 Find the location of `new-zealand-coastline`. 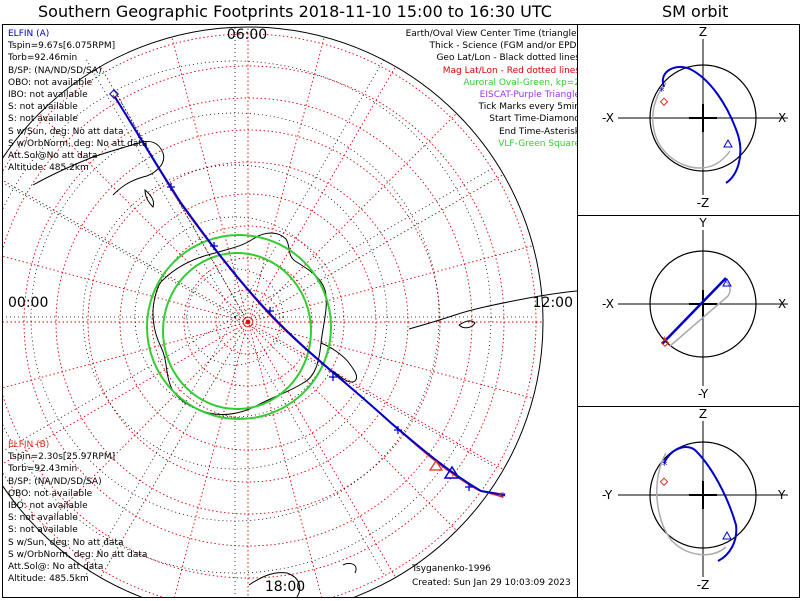

new-zealand-coastline is located at coordinates (149, 198).